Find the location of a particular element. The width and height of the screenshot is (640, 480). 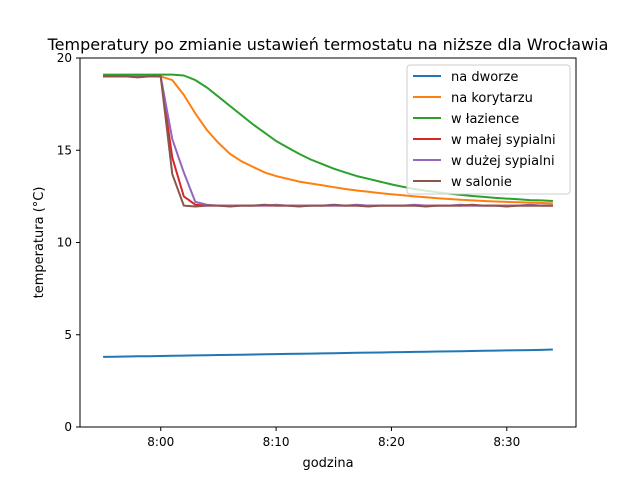

y-axis: 0 5 10 15 20 is located at coordinates (68, 242).